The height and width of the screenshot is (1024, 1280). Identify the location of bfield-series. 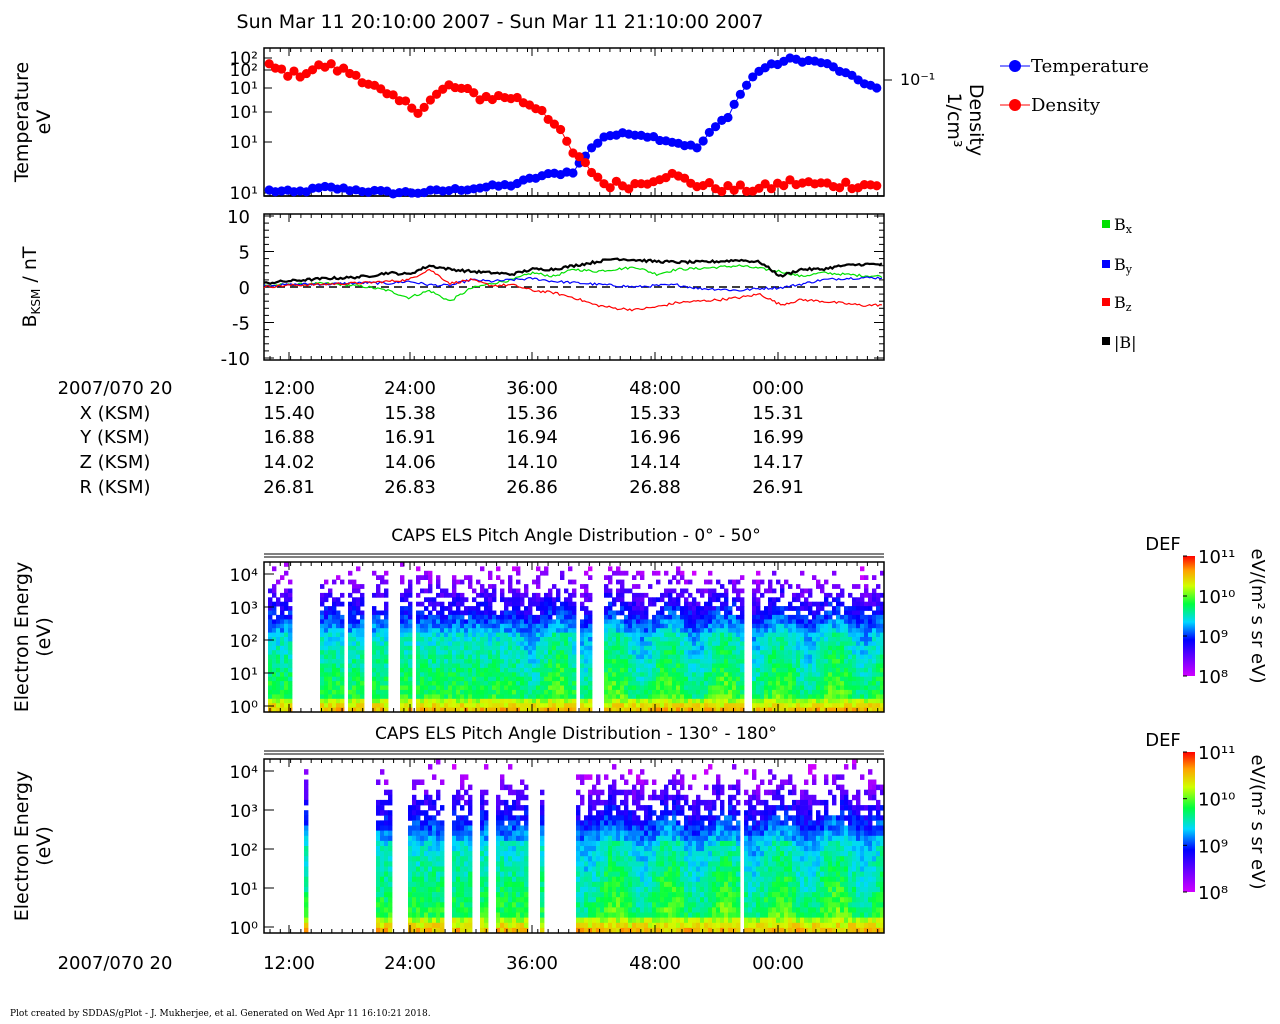
(573, 284).